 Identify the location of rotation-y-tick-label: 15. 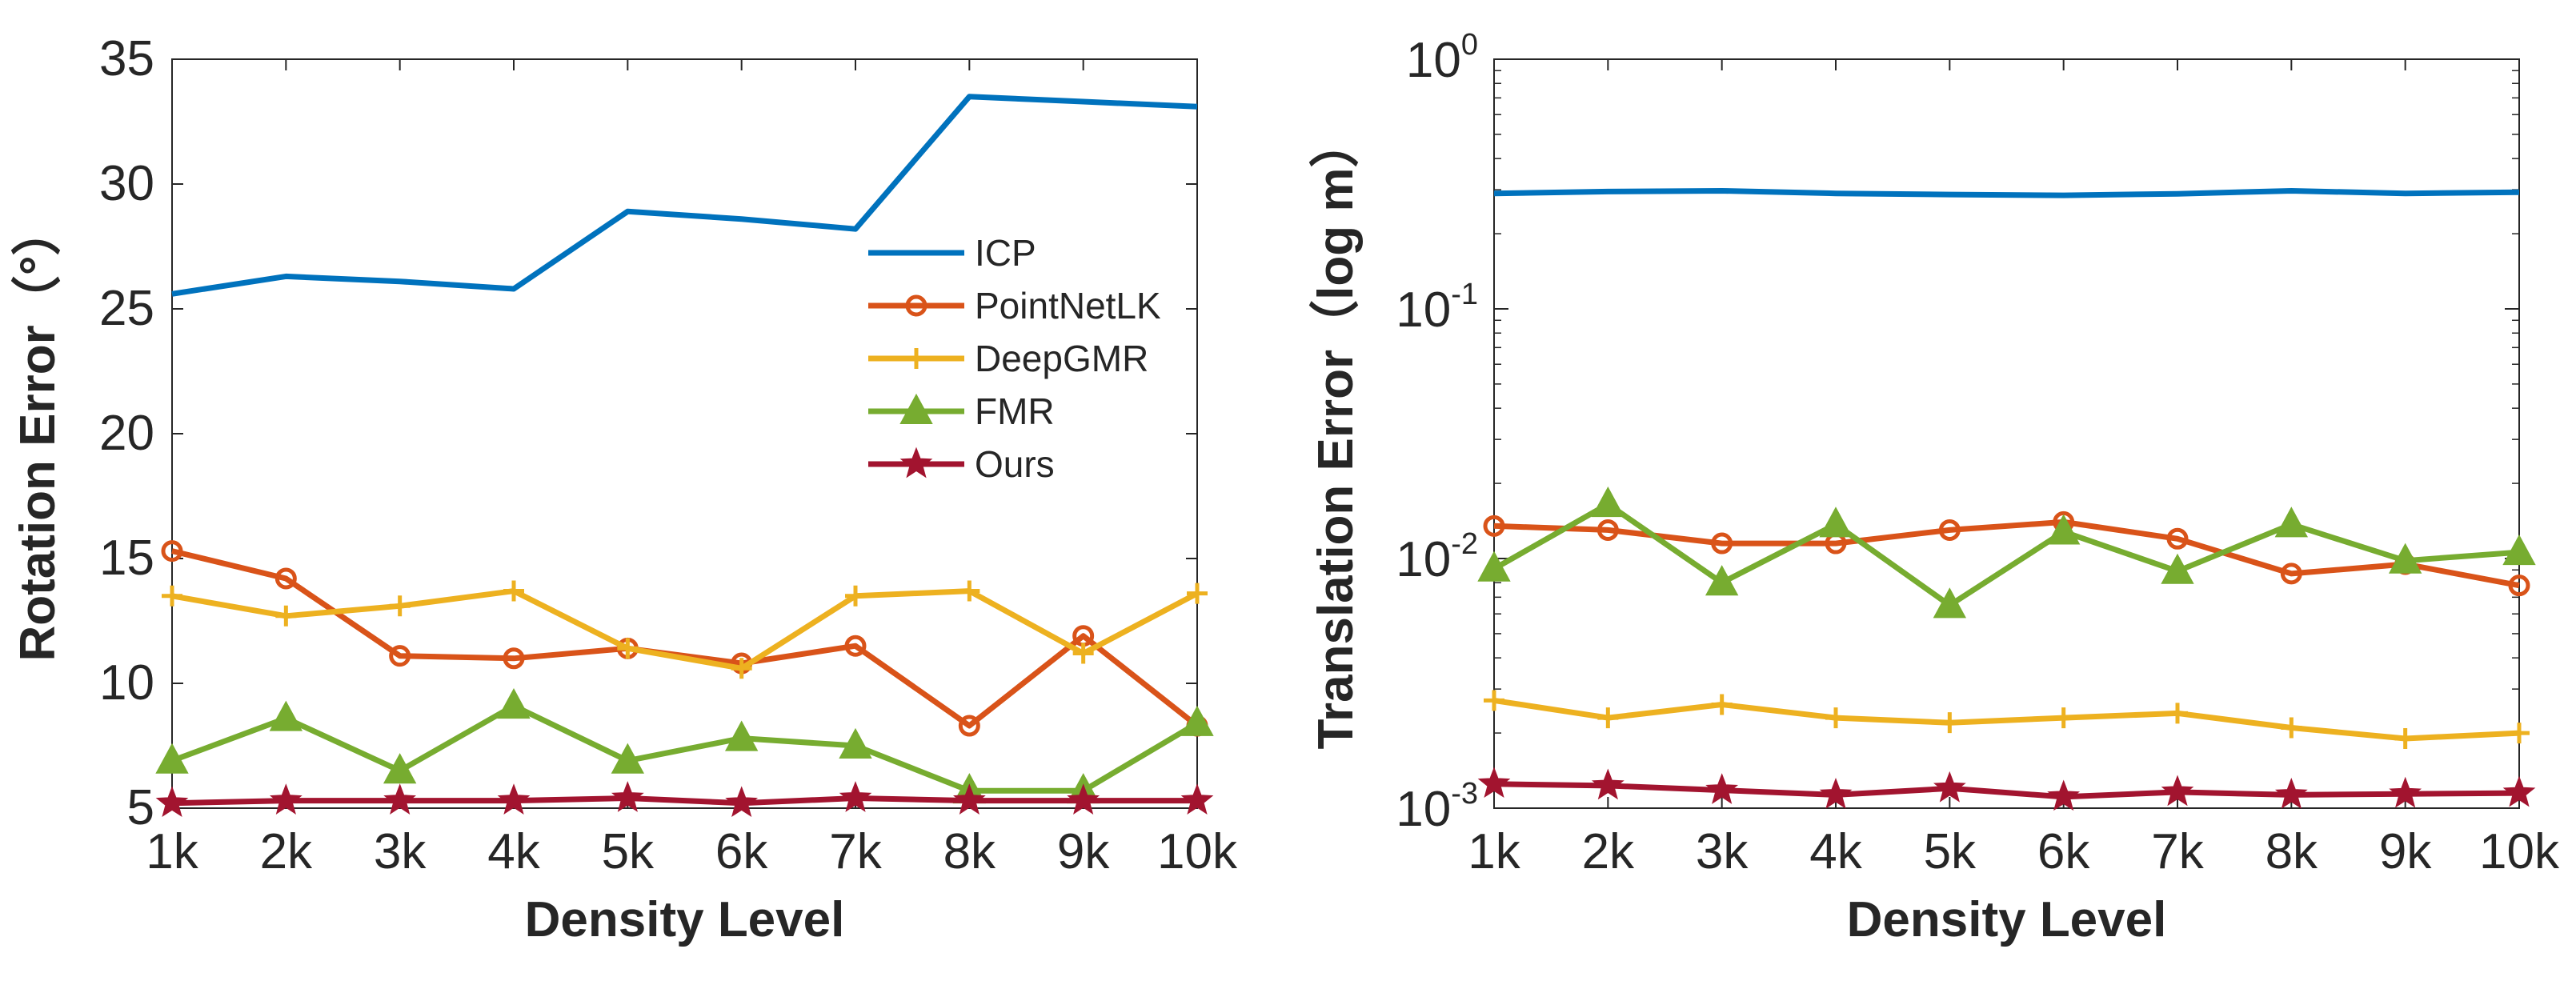
(126, 558).